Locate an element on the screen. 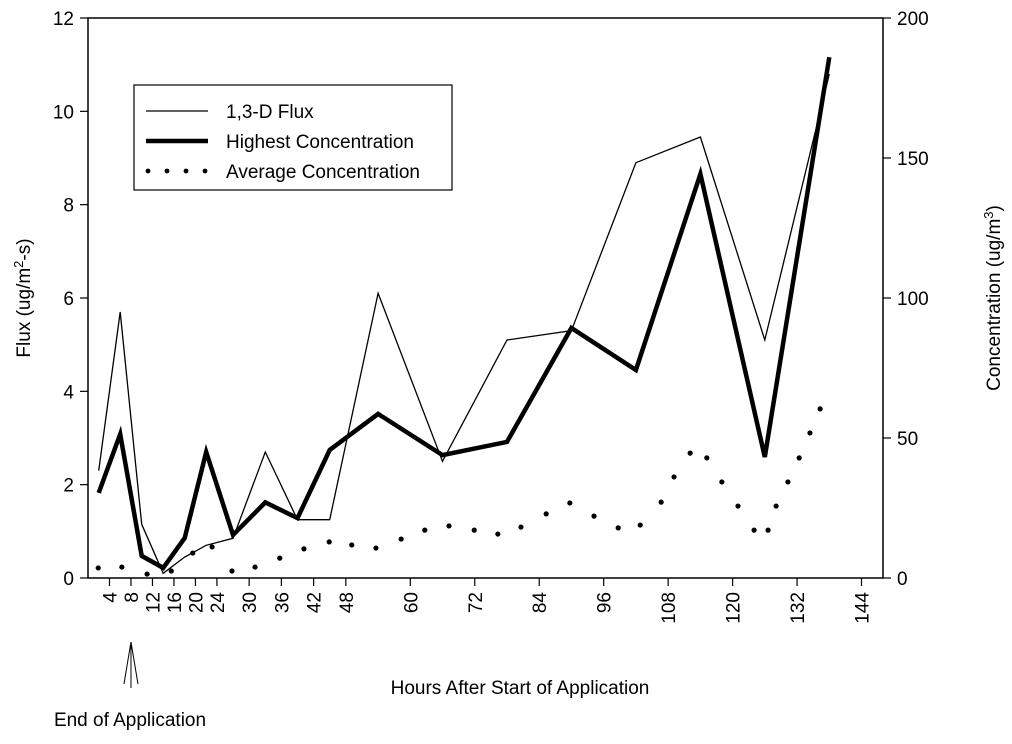 The width and height of the screenshot is (1012, 744). x-tick-label: 72 is located at coordinates (476, 602).